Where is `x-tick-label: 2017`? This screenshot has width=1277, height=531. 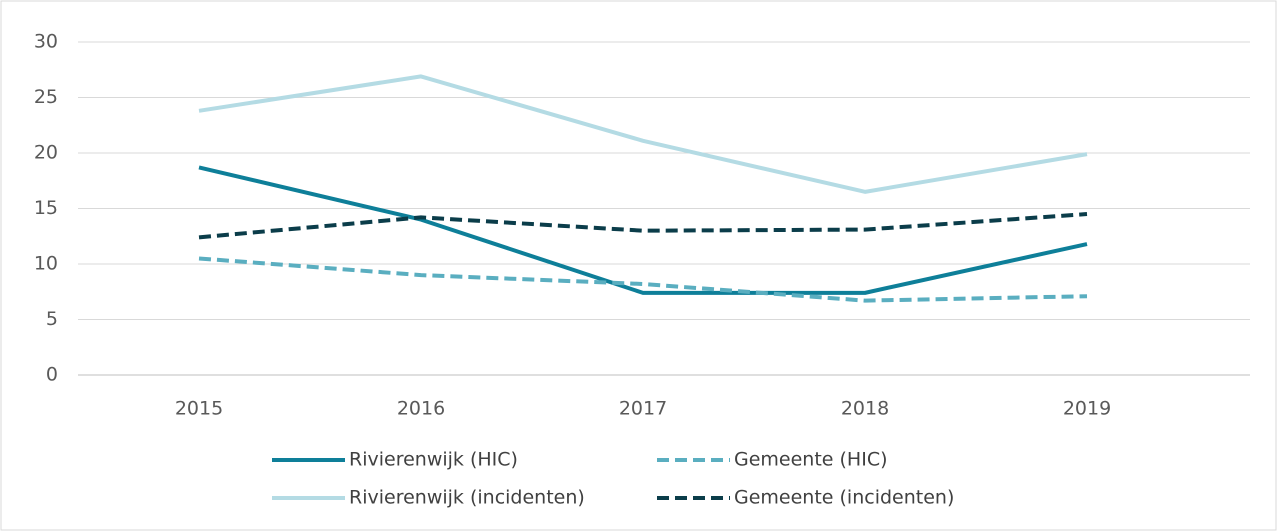 x-tick-label: 2017 is located at coordinates (643, 409).